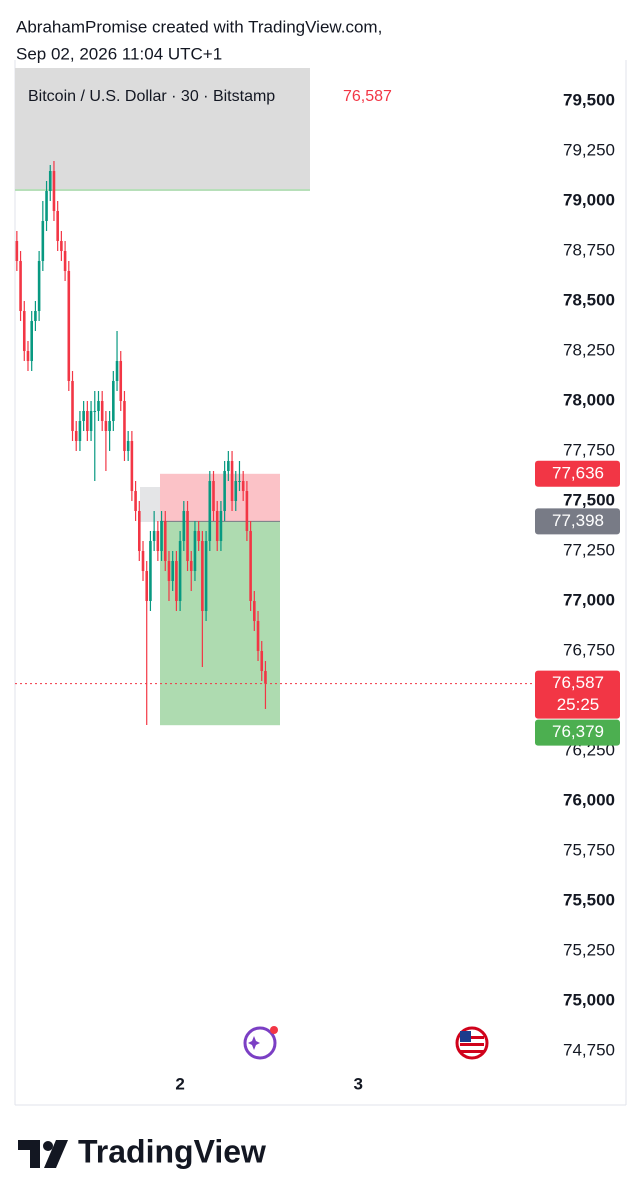  I want to click on y-tick-label: 77,500, so click(589, 499).